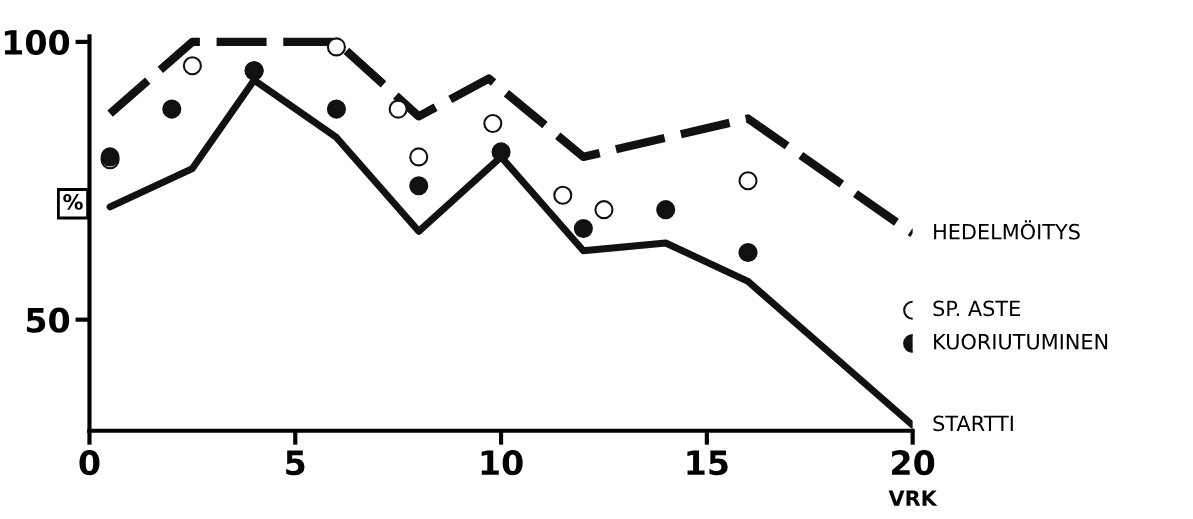 Image resolution: width=1193 pixels, height=519 pixels. I want to click on series-label: KUORIUTUMINEN, so click(1021, 341).